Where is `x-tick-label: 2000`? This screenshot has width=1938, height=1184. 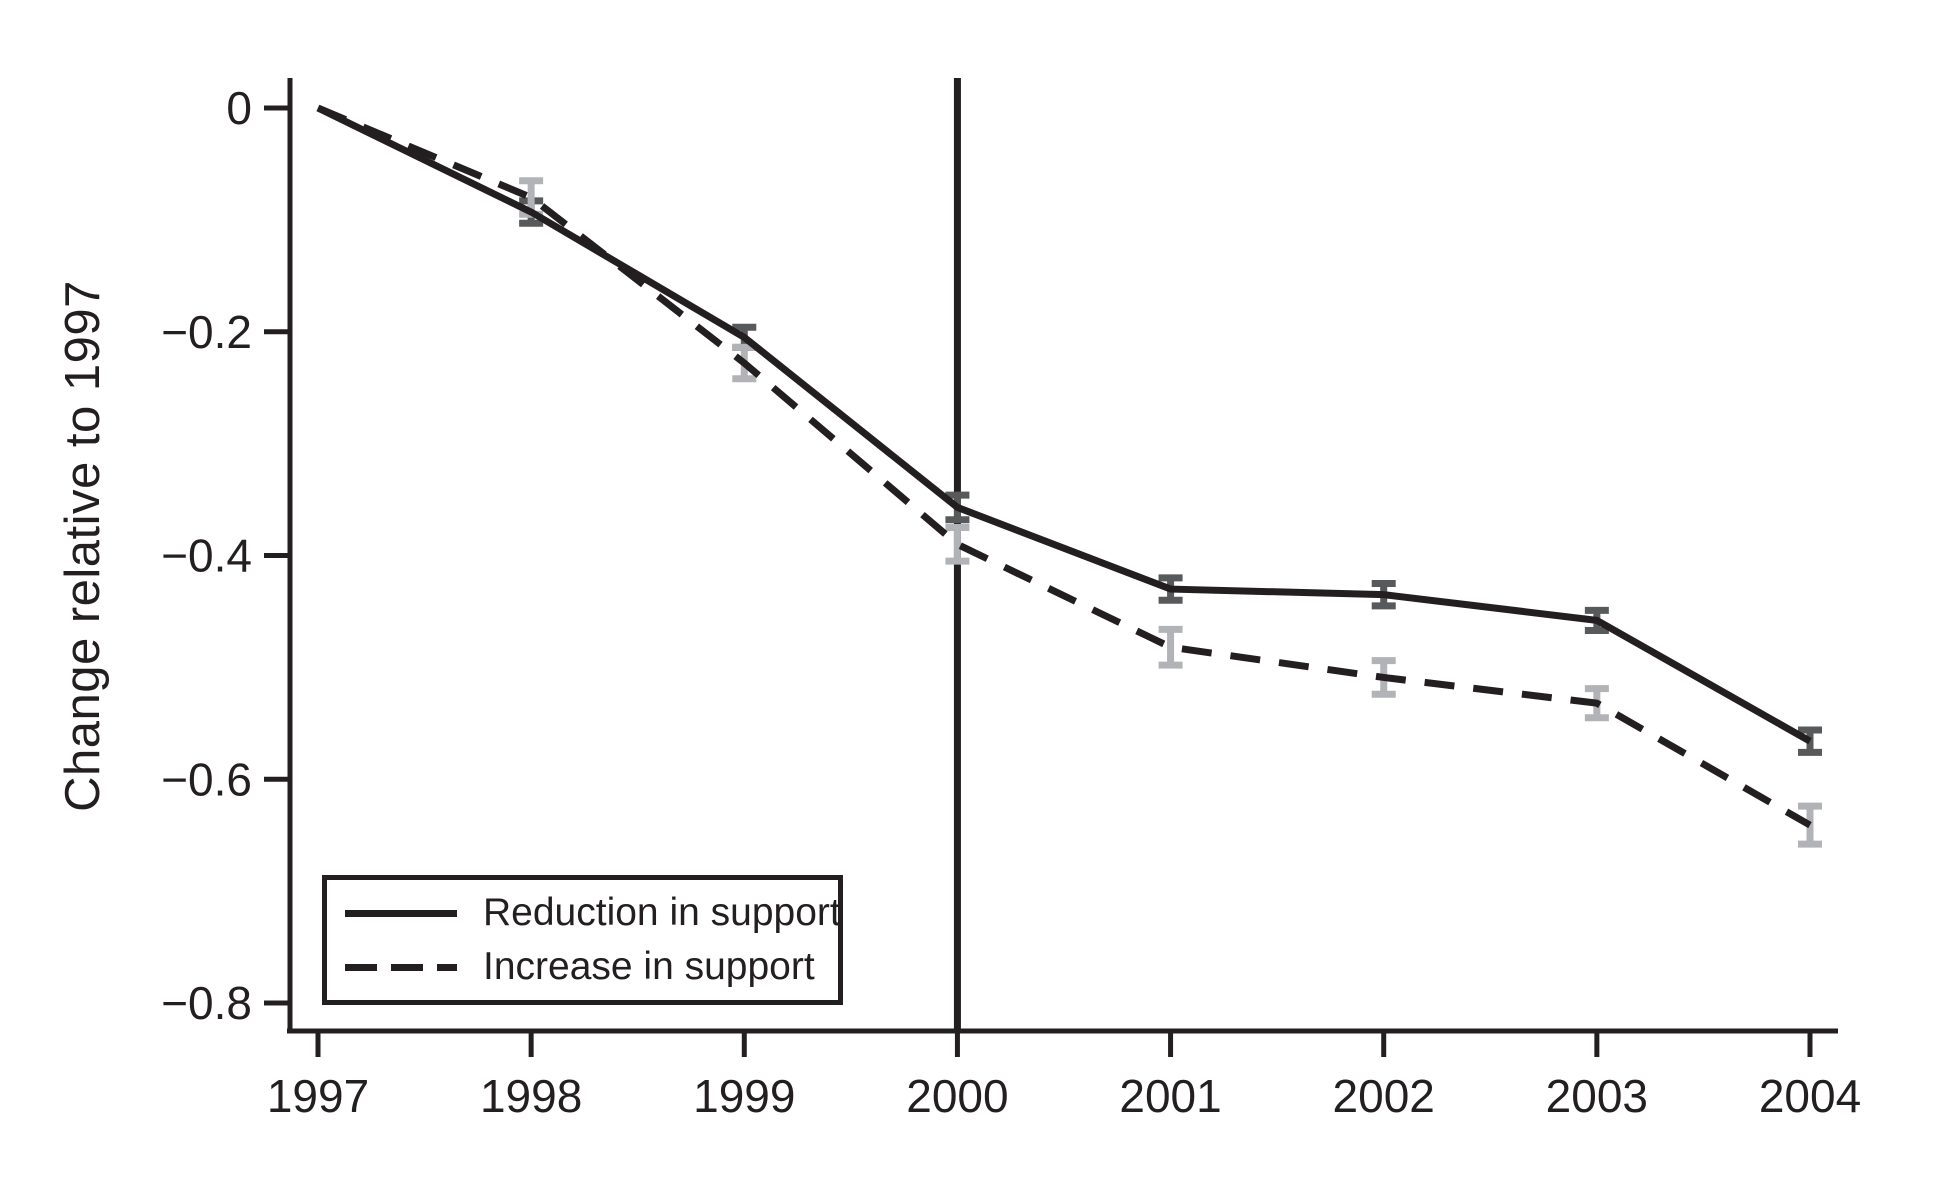
x-tick-label: 2000 is located at coordinates (957, 1096).